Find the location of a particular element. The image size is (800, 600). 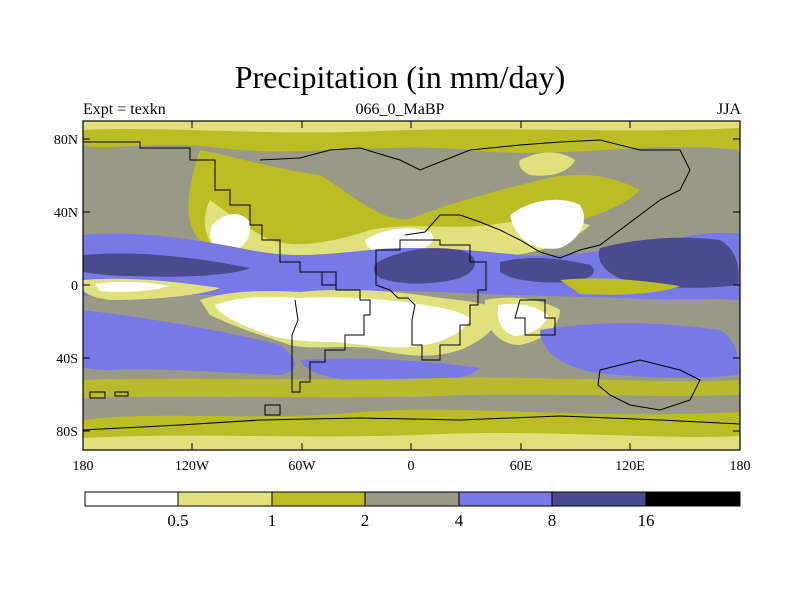

lon-label-60e: 60E is located at coordinates (521, 466).